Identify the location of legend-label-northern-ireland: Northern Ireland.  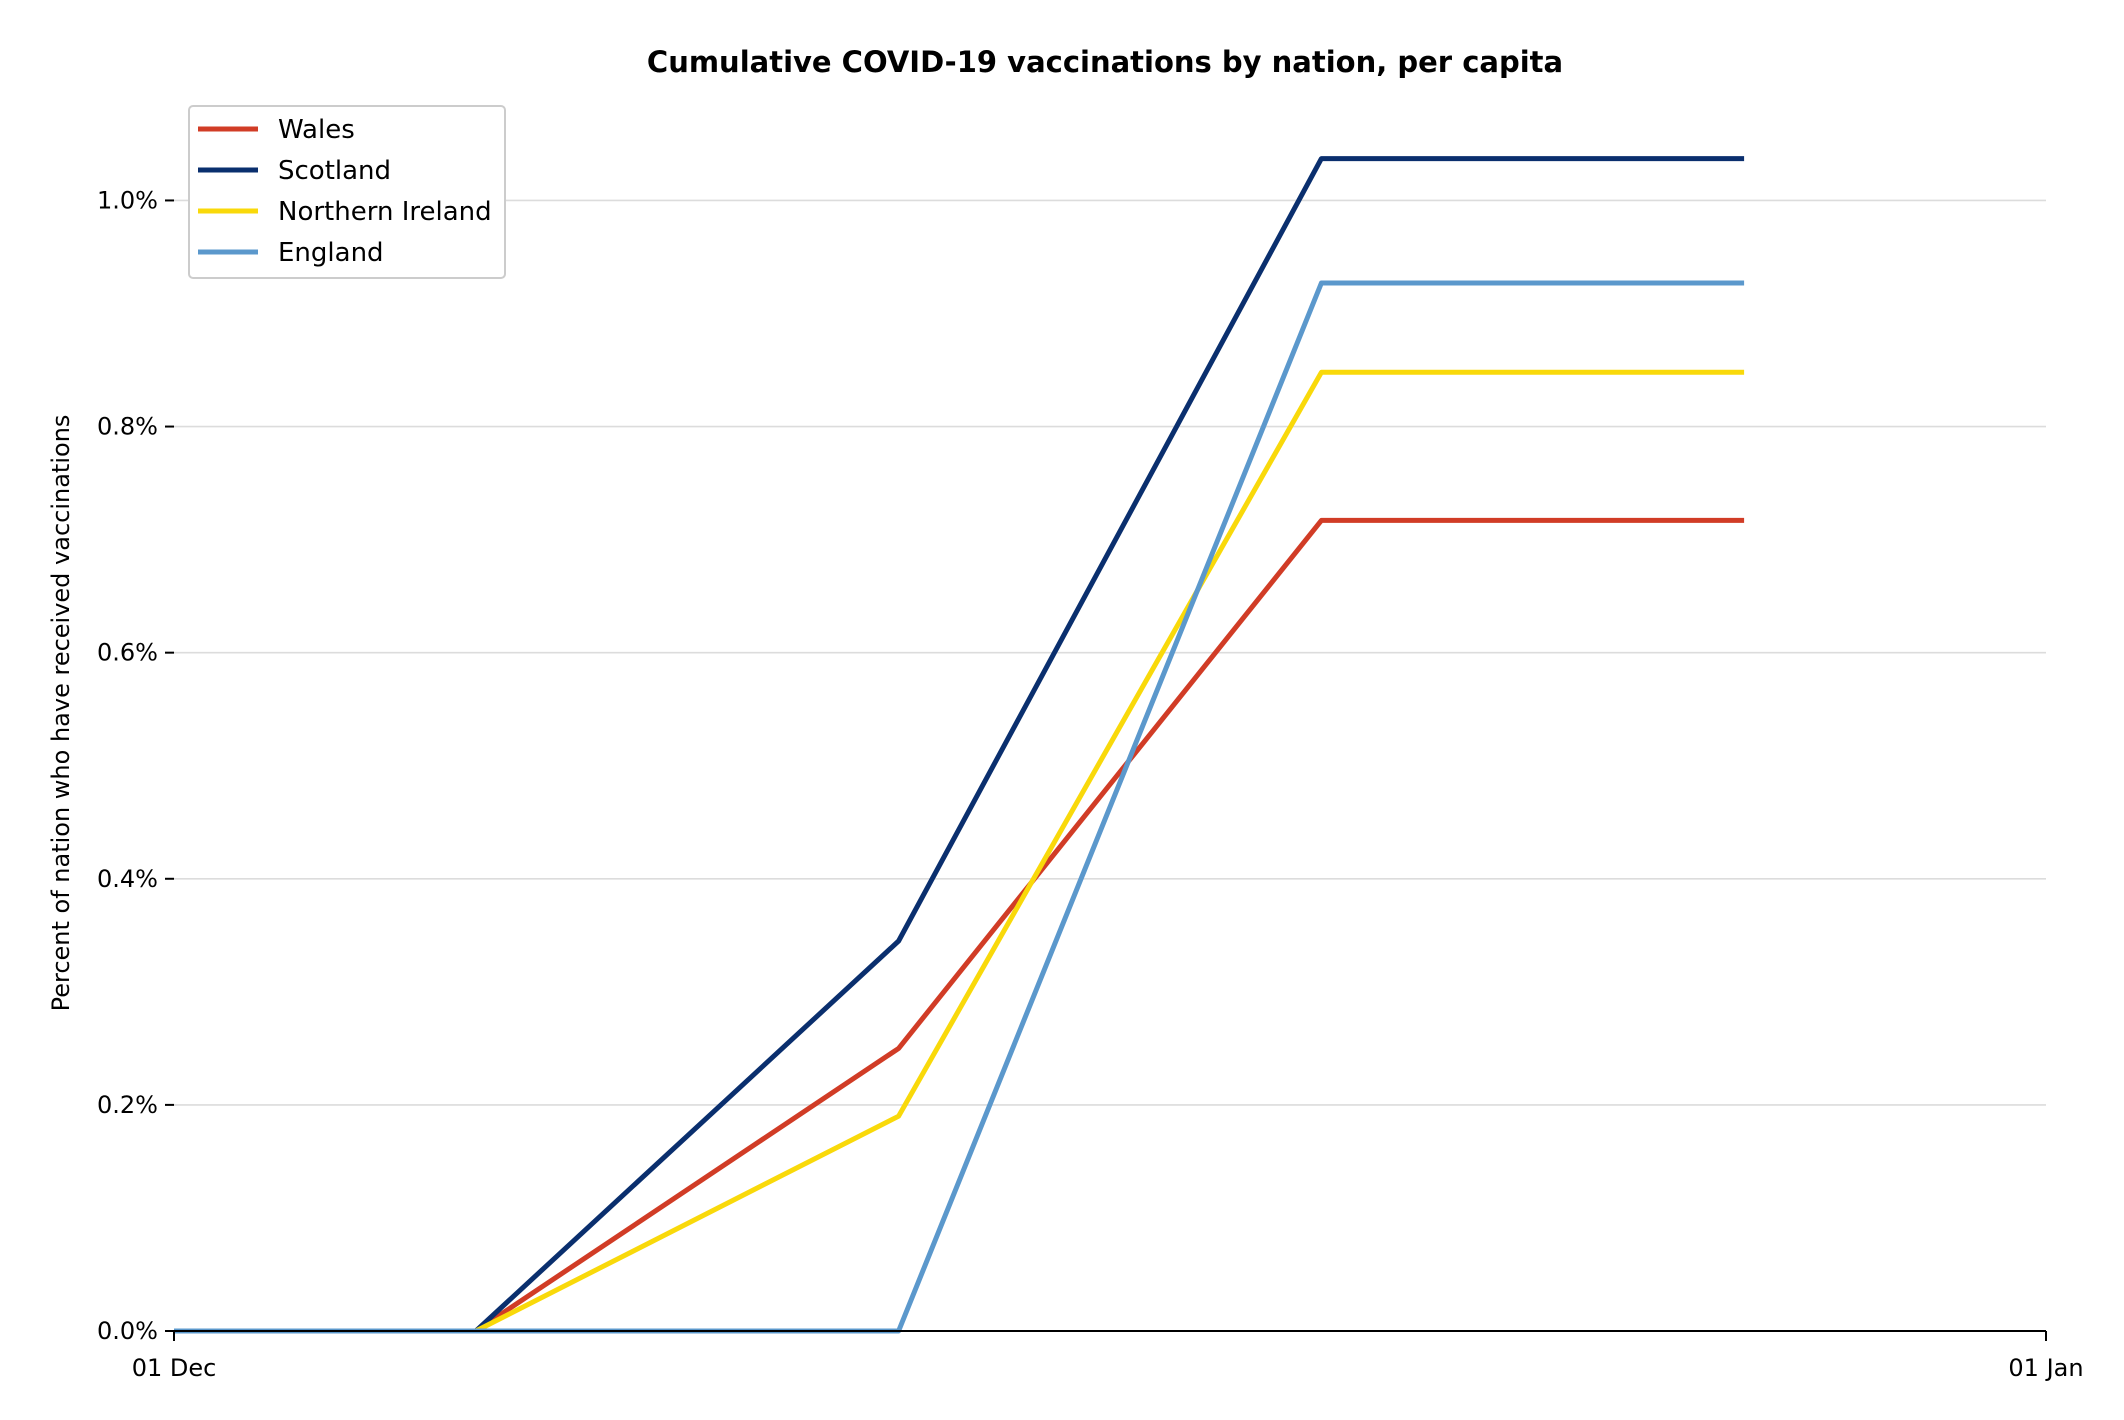
(385, 212).